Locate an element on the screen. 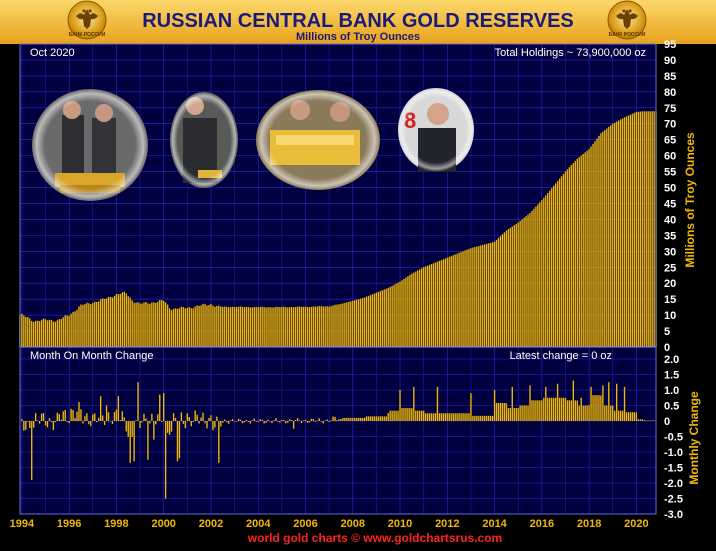 This screenshot has height=551, width=716. officials-with-gold-bars-photo is located at coordinates (90, 145).